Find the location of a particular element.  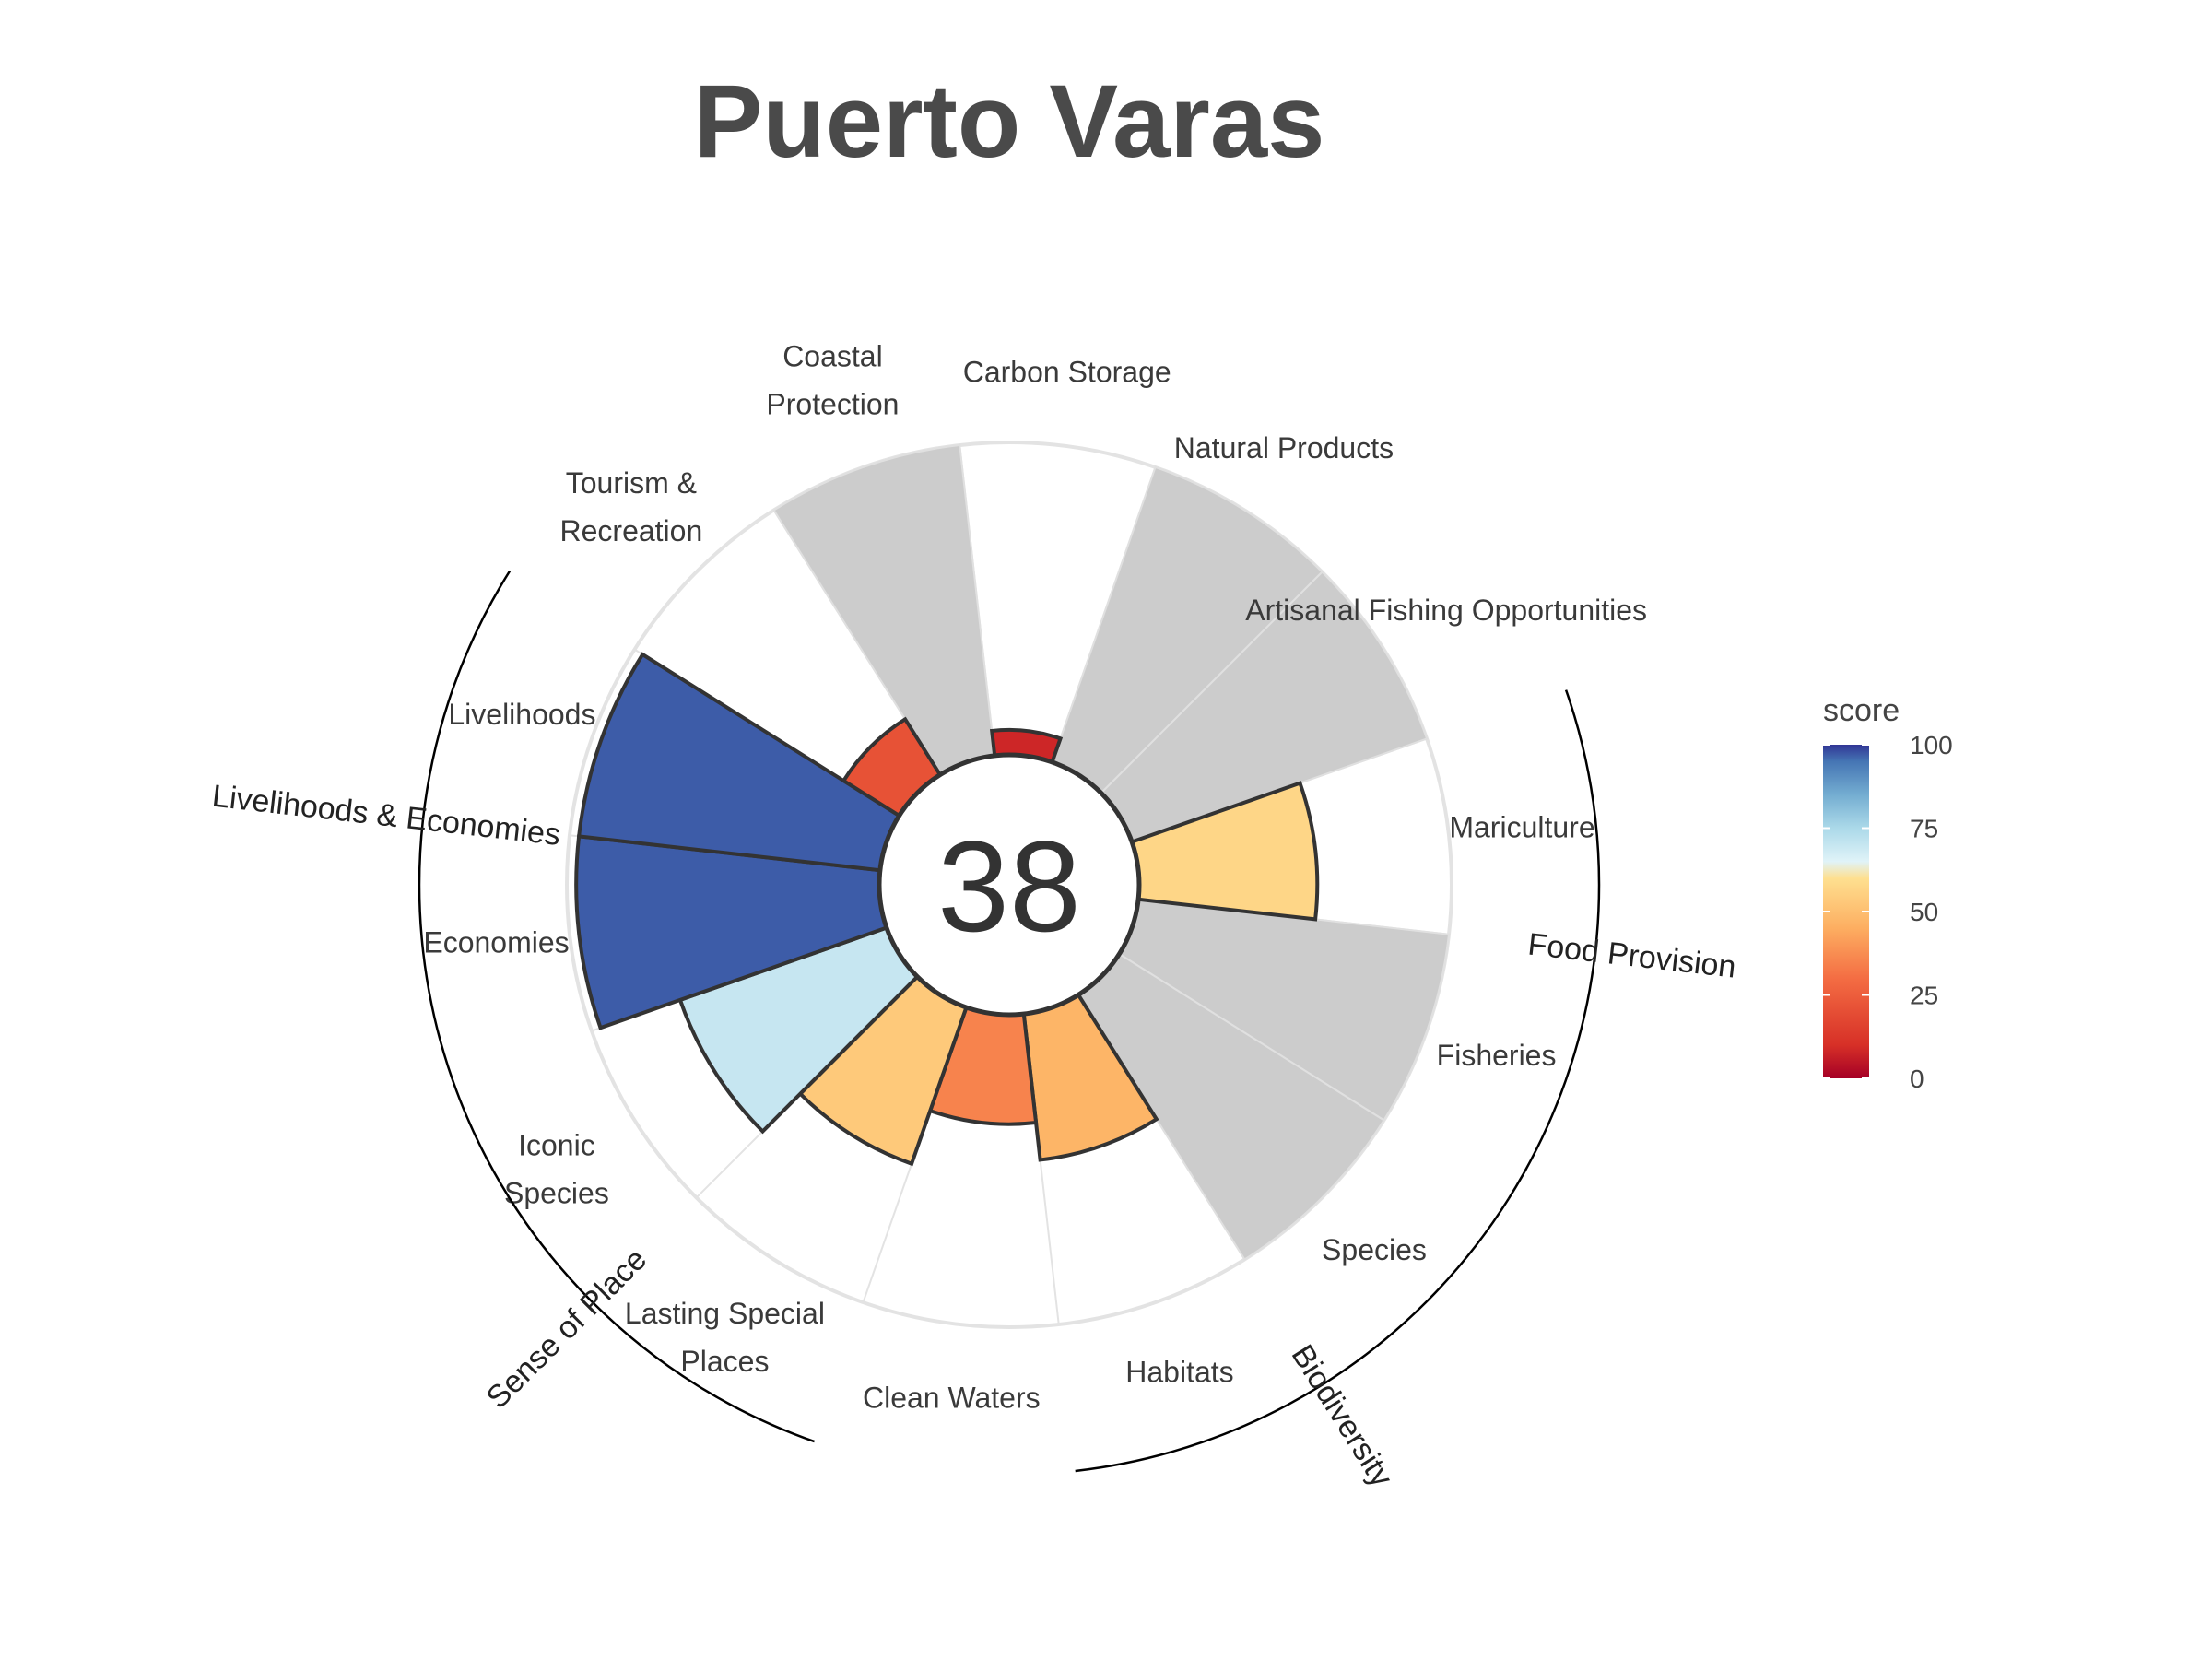

petal-label: Lasting Special Places is located at coordinates (725, 1337).